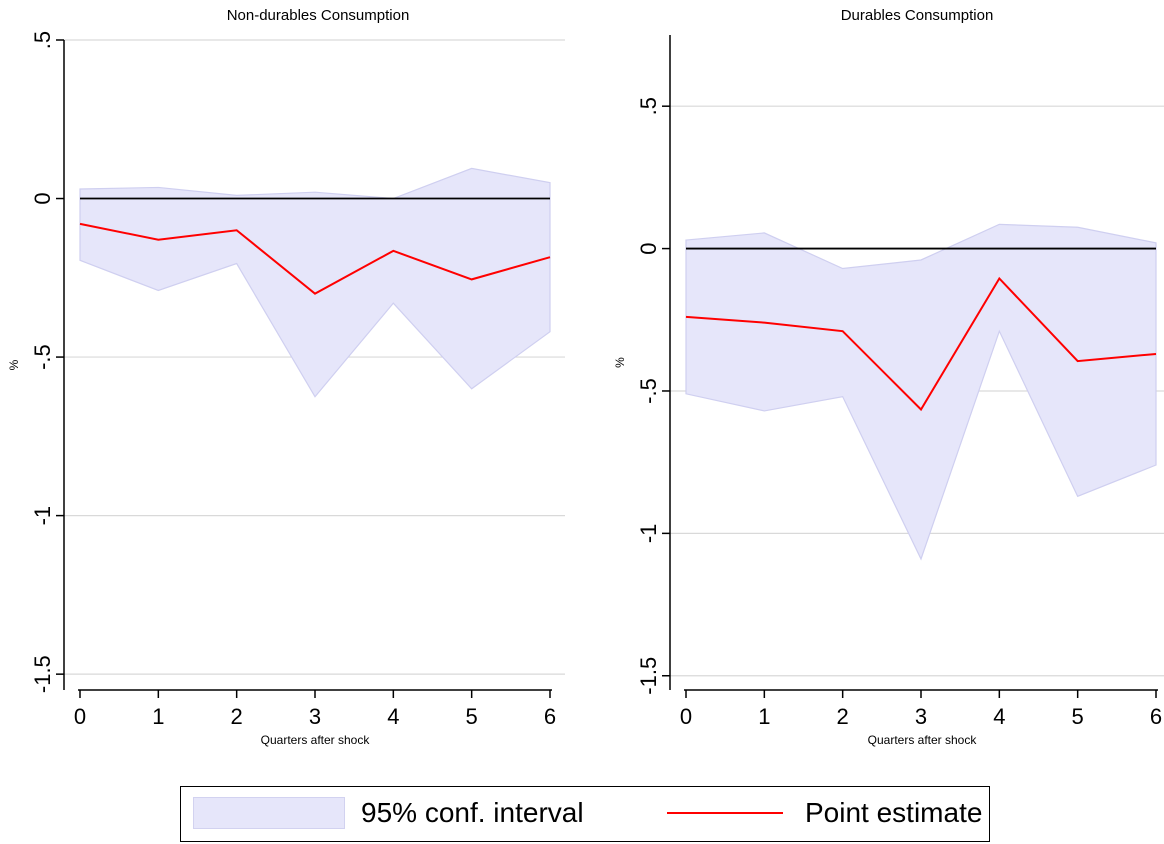 The height and width of the screenshot is (844, 1164). Describe the element at coordinates (917, 15) in the screenshot. I see `chart-title: Durables Consumption` at that location.